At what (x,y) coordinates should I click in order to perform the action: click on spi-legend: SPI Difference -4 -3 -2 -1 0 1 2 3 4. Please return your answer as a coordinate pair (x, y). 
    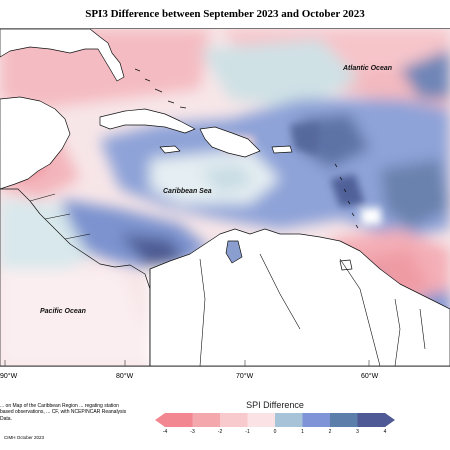
    Looking at the image, I should click on (275, 420).